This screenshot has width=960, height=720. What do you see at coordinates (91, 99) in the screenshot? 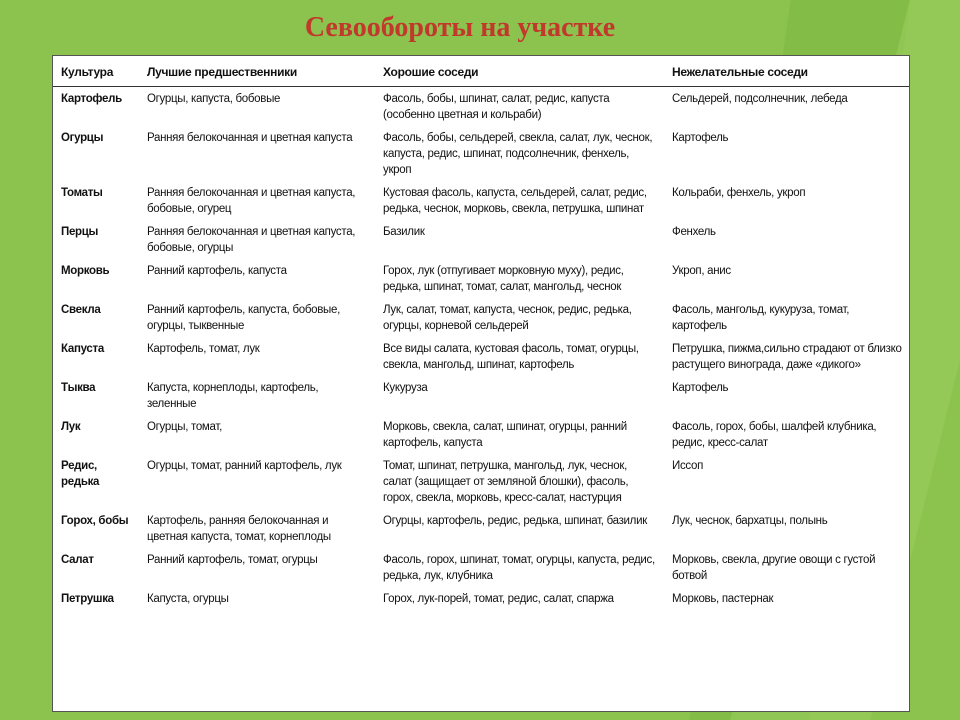
I see `cell-crop: Картофель` at bounding box center [91, 99].